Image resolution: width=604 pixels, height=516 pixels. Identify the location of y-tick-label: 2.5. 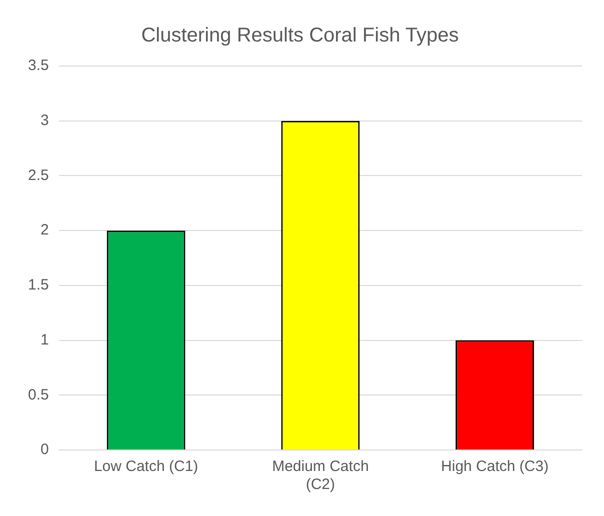
(38, 175).